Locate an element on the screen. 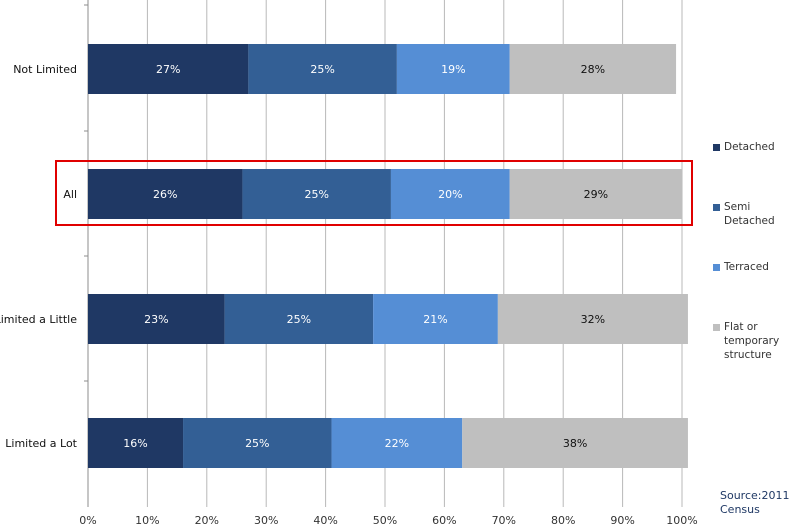 Image resolution: width=809 pixels, height=531 pixels. data-label: 28% is located at coordinates (593, 69).